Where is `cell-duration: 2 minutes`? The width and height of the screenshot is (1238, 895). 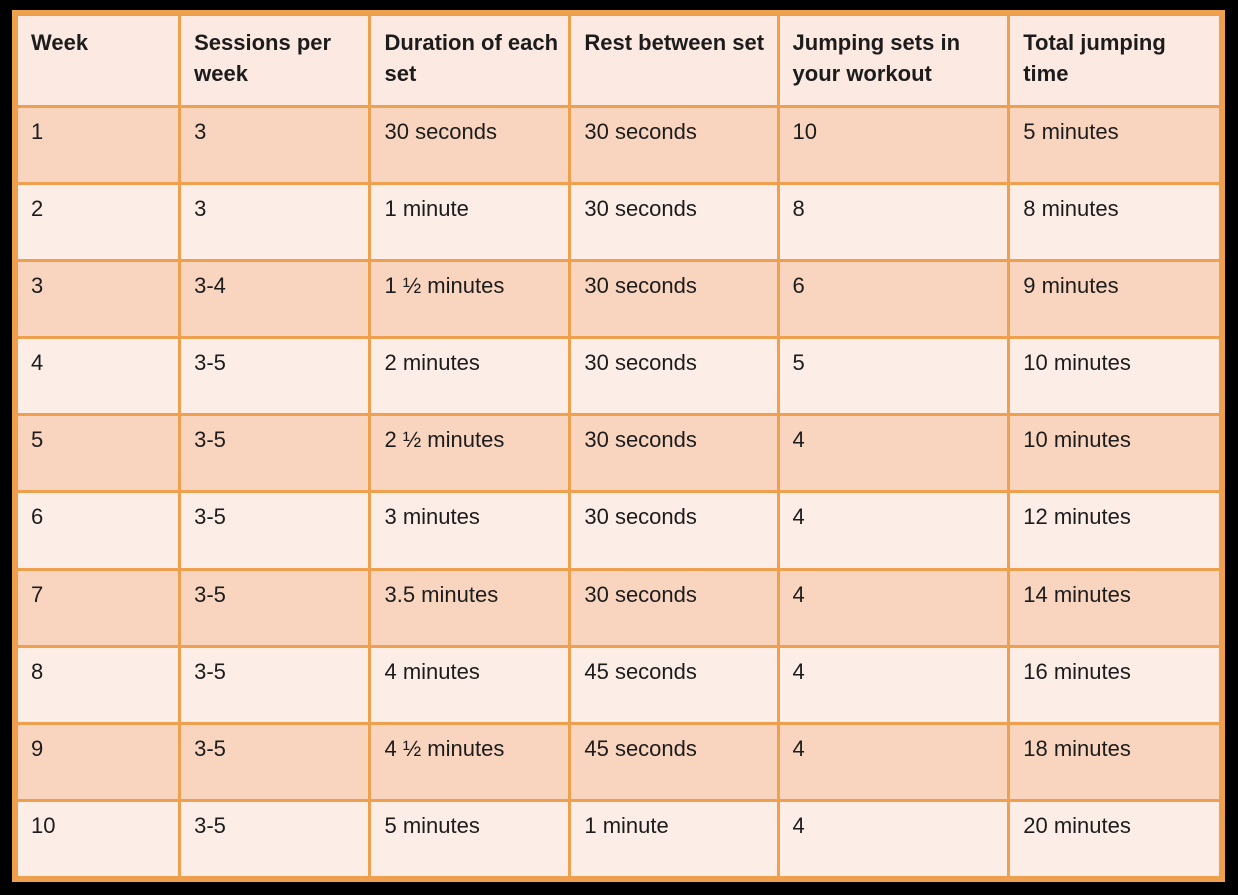
cell-duration: 2 minutes is located at coordinates (470, 376).